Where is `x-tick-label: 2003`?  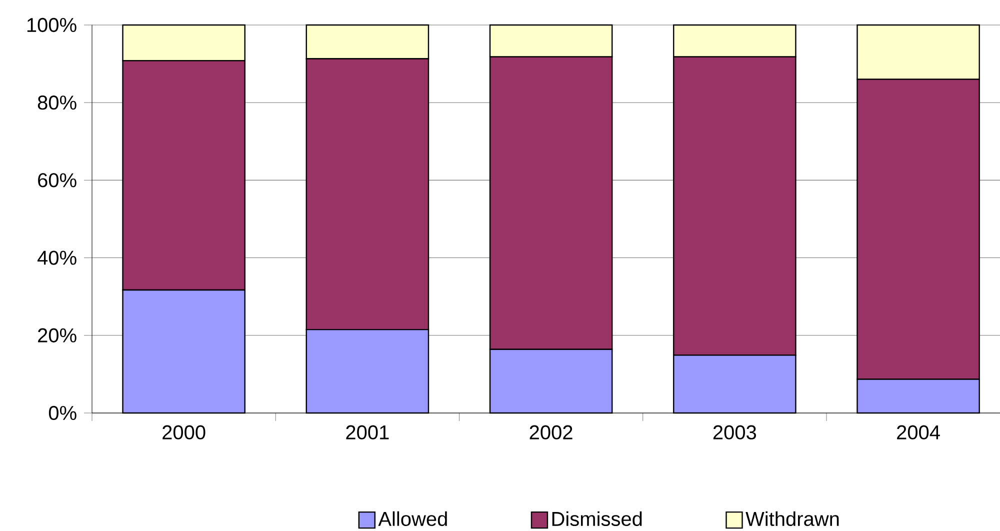 x-tick-label: 2003 is located at coordinates (734, 432).